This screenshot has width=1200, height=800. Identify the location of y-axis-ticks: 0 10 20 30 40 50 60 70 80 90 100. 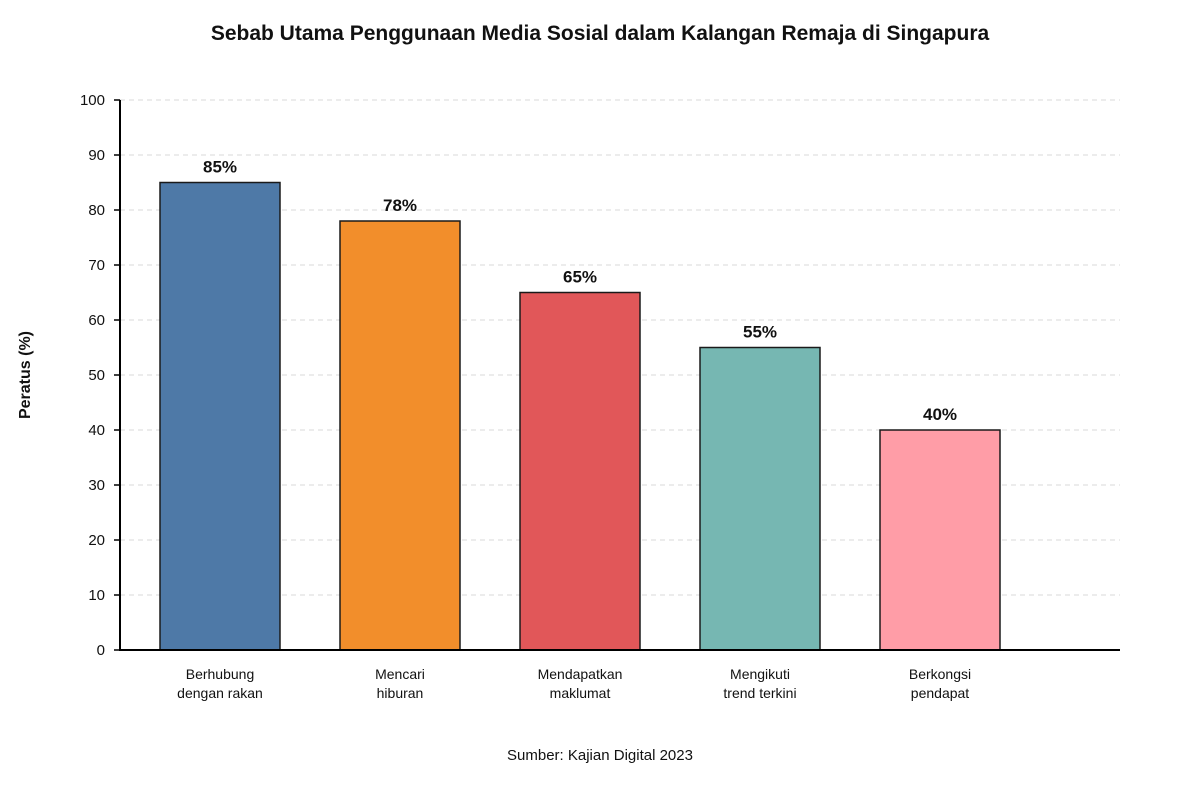
(100, 375).